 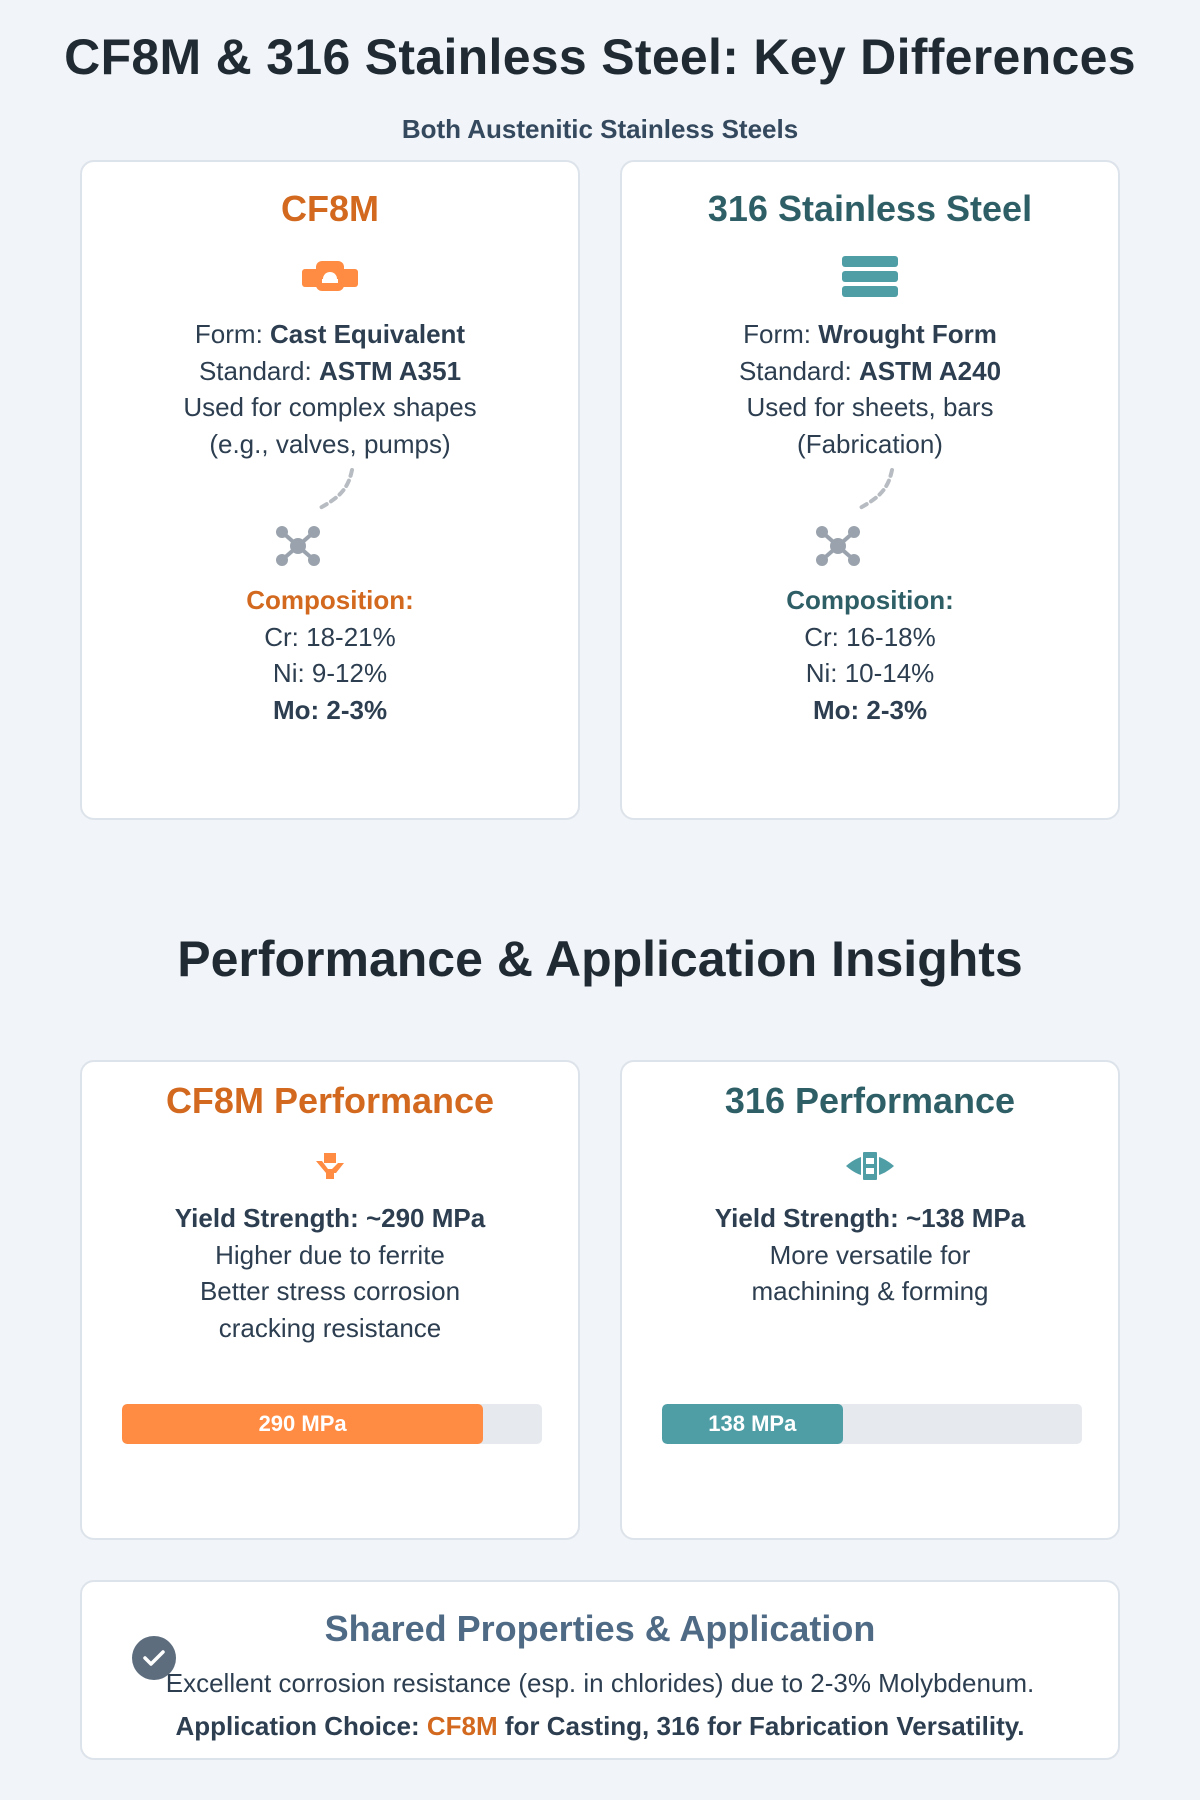 I want to click on ss316-card-title: 316 Stainless Steel, so click(x=870, y=208).